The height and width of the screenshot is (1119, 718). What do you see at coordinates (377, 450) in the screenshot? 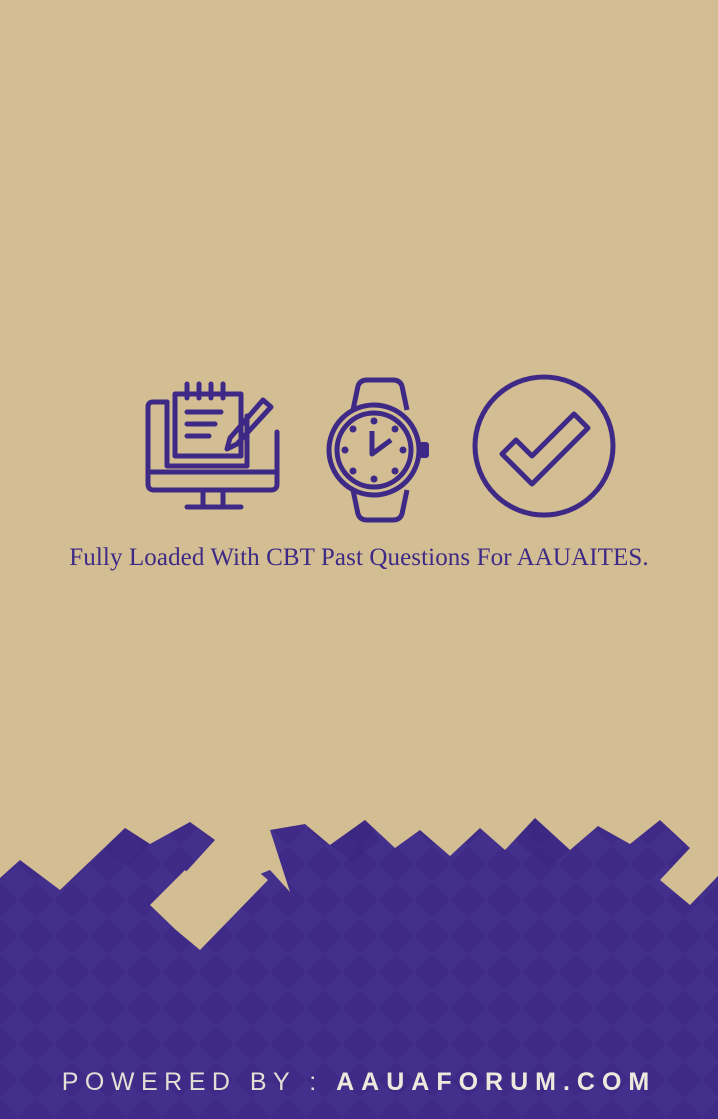
I see `wristwatch-icon` at bounding box center [377, 450].